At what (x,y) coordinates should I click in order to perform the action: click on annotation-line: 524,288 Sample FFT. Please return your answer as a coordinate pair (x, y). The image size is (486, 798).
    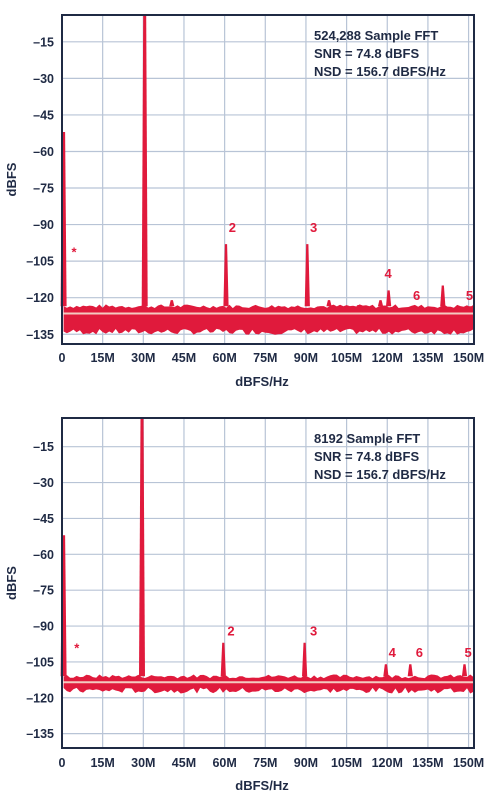
    Looking at the image, I should click on (376, 35).